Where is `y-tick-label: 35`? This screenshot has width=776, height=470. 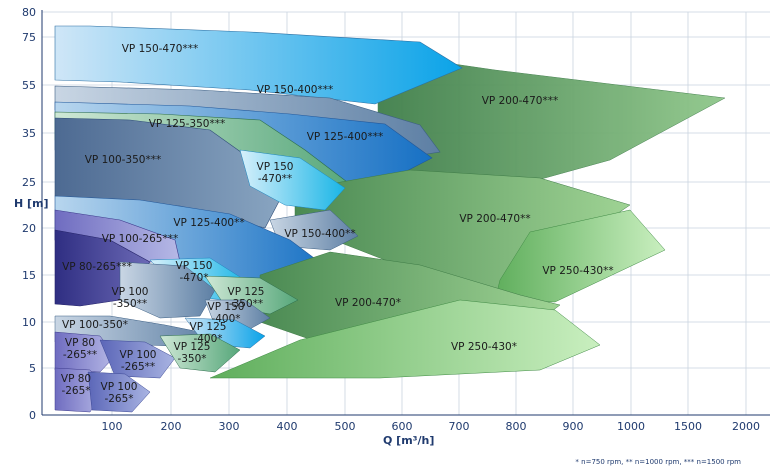 y-tick-label: 35 is located at coordinates (29, 133).